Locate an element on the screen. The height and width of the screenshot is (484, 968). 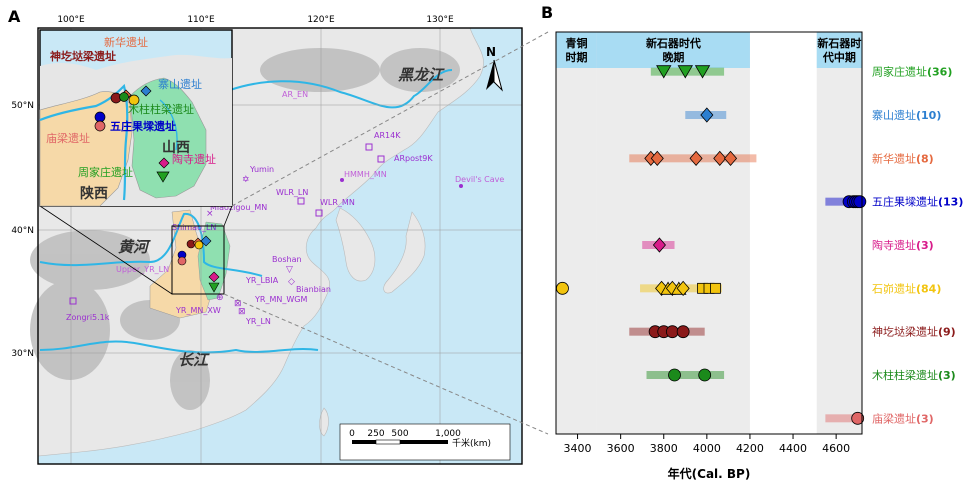
series-row: 神圪垯梁遗址(9) is located at coordinates (792, 332).